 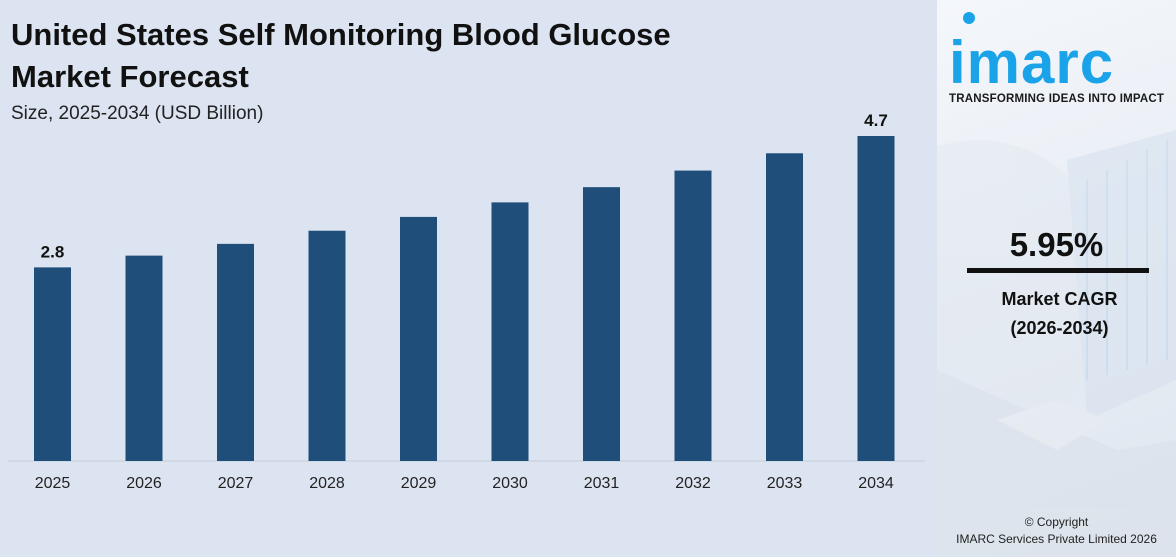 What do you see at coordinates (876, 120) in the screenshot?
I see `data-label-2034: 4.7` at bounding box center [876, 120].